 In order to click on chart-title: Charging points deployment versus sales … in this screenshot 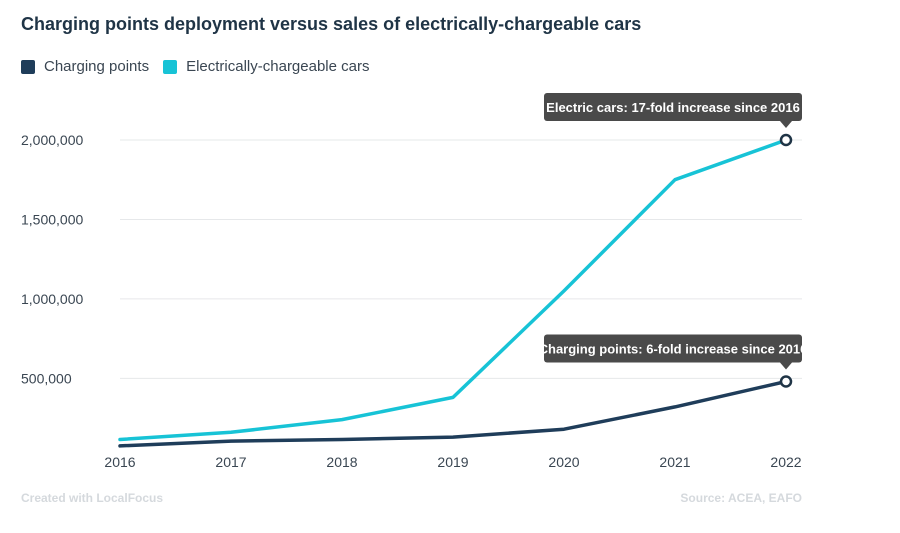, I will do `click(331, 24)`.